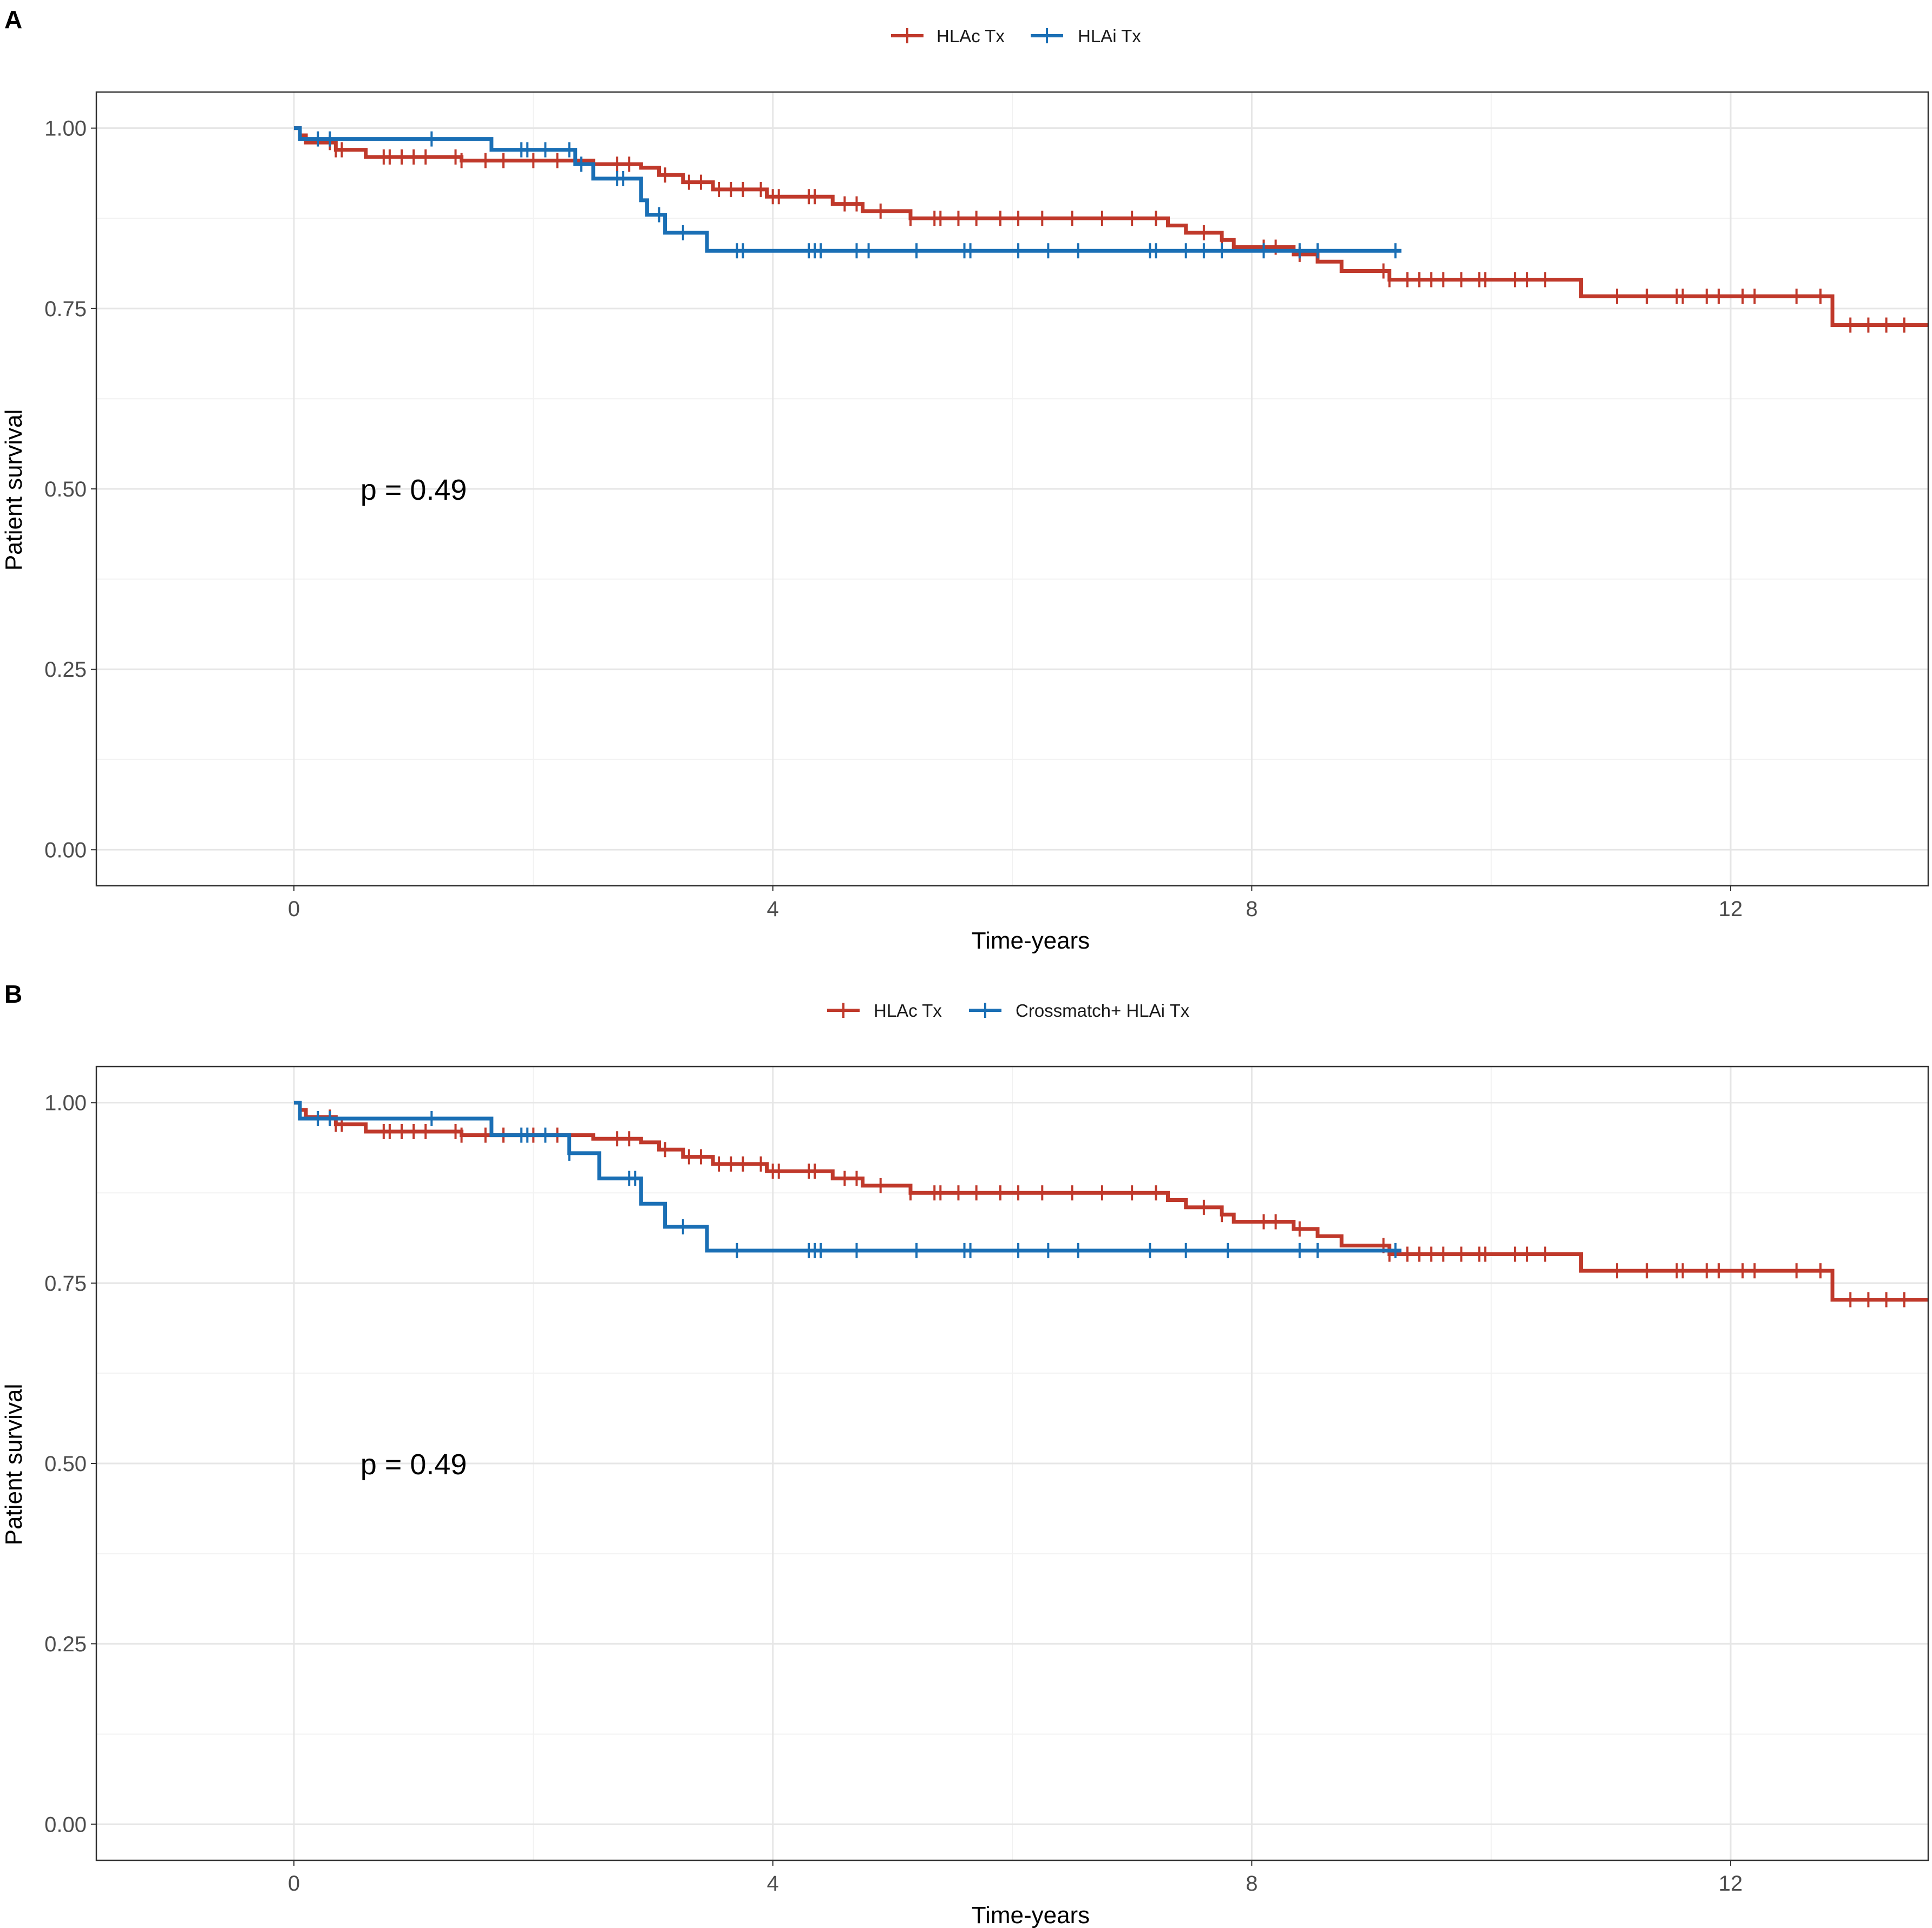 The width and height of the screenshot is (1932, 1928). Describe the element at coordinates (970, 36) in the screenshot. I see `legend-a-hlac-label: HLAc Tx` at that location.